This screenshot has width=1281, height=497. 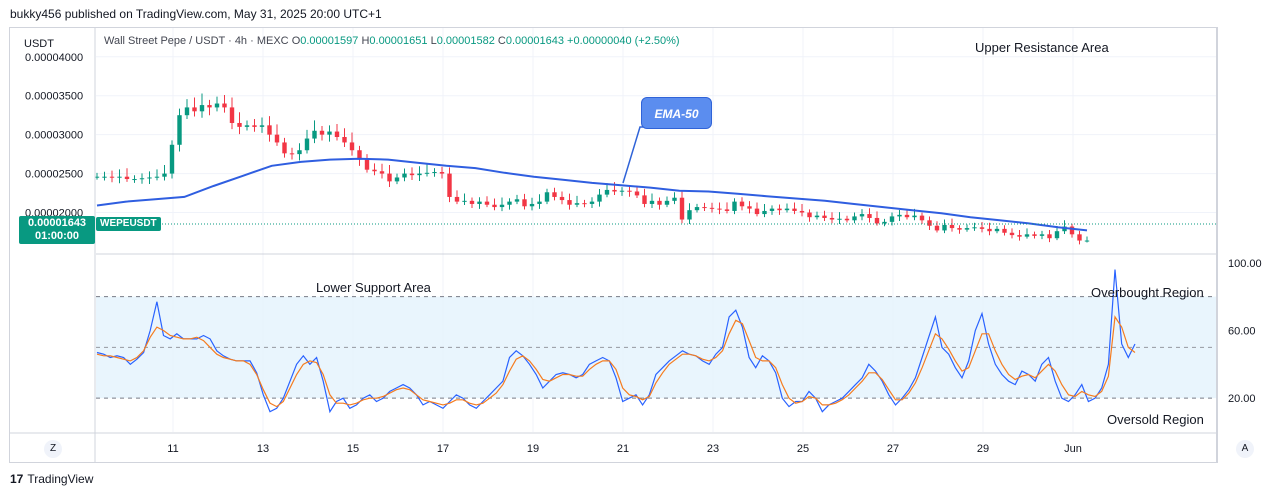 I want to click on ema-50-path, so click(x=592, y=194).